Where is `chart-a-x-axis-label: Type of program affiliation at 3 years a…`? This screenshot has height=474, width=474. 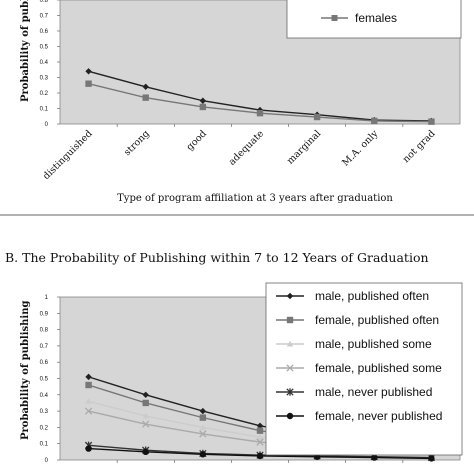
chart-a-x-axis-label: Type of program affiliation at 3 years a… is located at coordinates (255, 198).